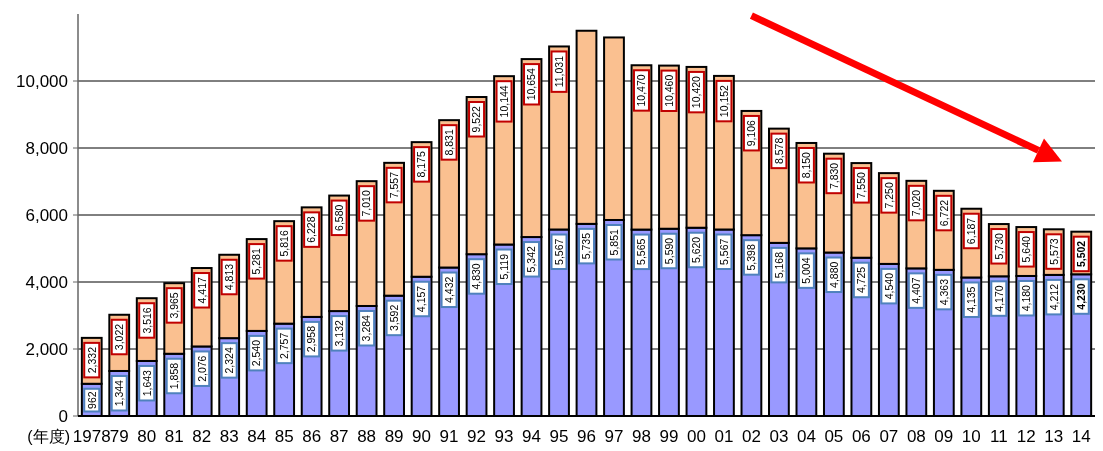 The width and height of the screenshot is (1103, 451). Describe the element at coordinates (806, 165) in the screenshot. I see `total-label: 8,150` at that location.